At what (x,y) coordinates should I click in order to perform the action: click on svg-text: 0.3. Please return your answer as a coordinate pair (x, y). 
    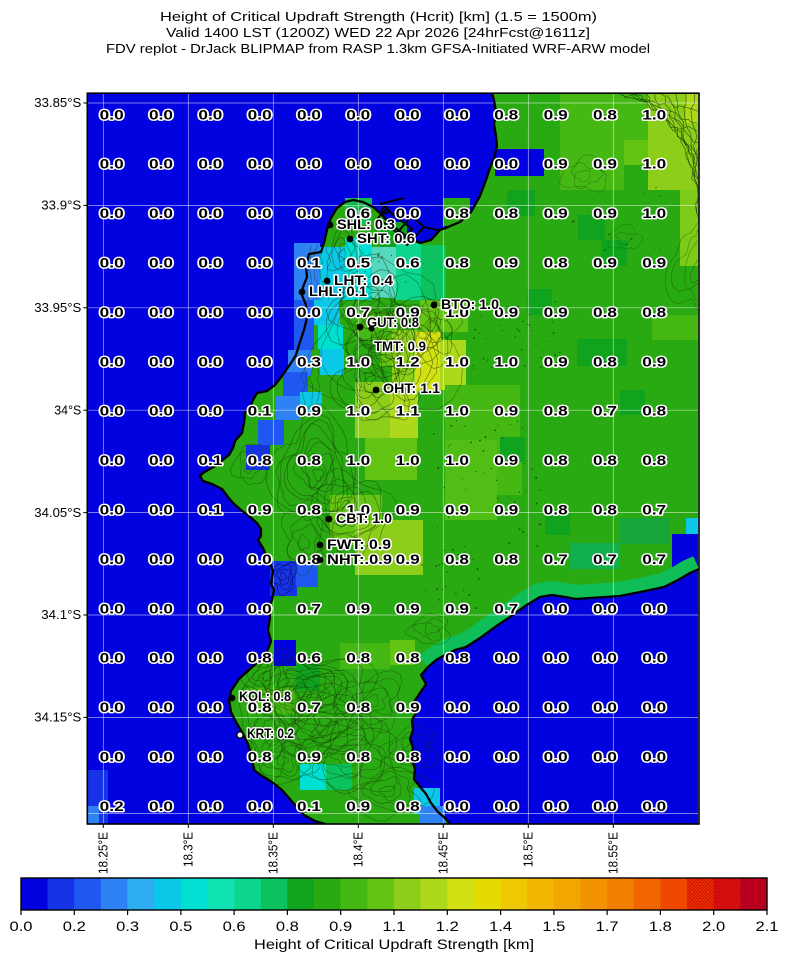
    Looking at the image, I should click on (127, 926).